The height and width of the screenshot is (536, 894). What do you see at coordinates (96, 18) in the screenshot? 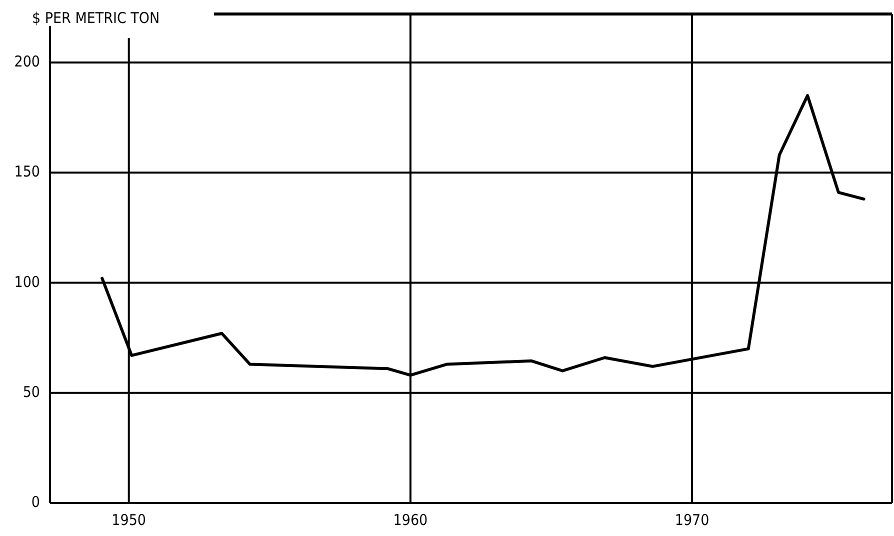
I see `y-axis-title: $ PER METRIC TON` at bounding box center [96, 18].